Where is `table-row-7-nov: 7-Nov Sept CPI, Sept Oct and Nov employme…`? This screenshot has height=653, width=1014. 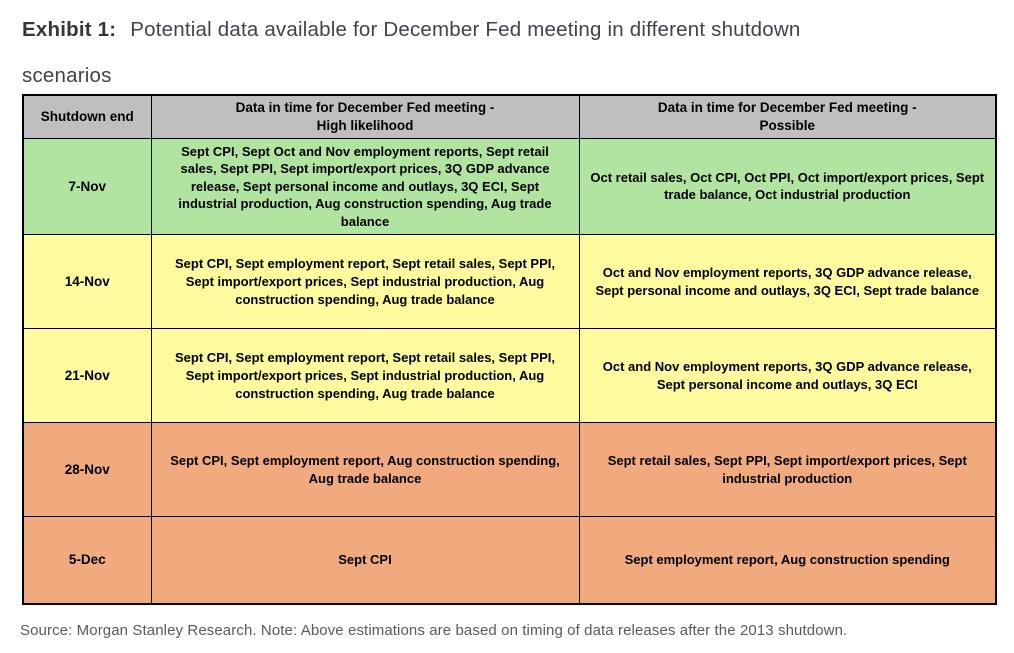 table-row-7-nov: 7-Nov Sept CPI, Sept Oct and Nov employme… is located at coordinates (509, 186).